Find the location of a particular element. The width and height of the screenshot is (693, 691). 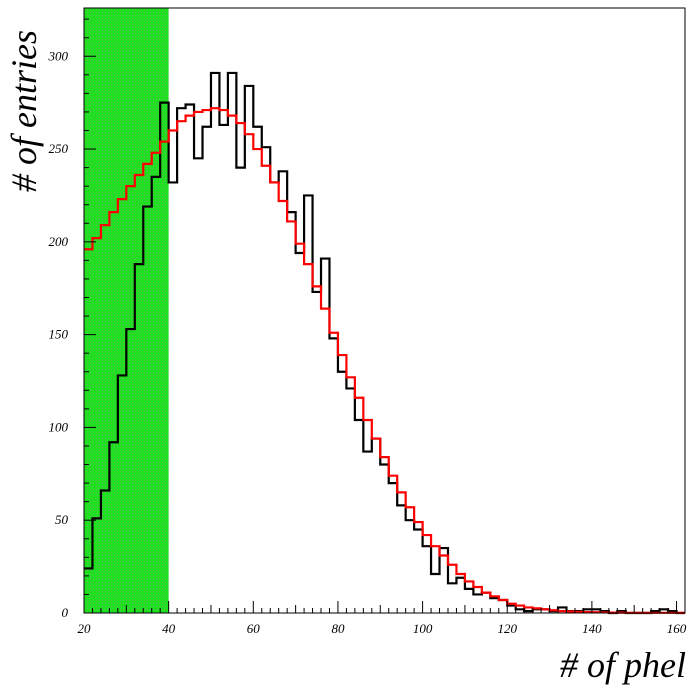

x-tick-label: 160 is located at coordinates (677, 628).